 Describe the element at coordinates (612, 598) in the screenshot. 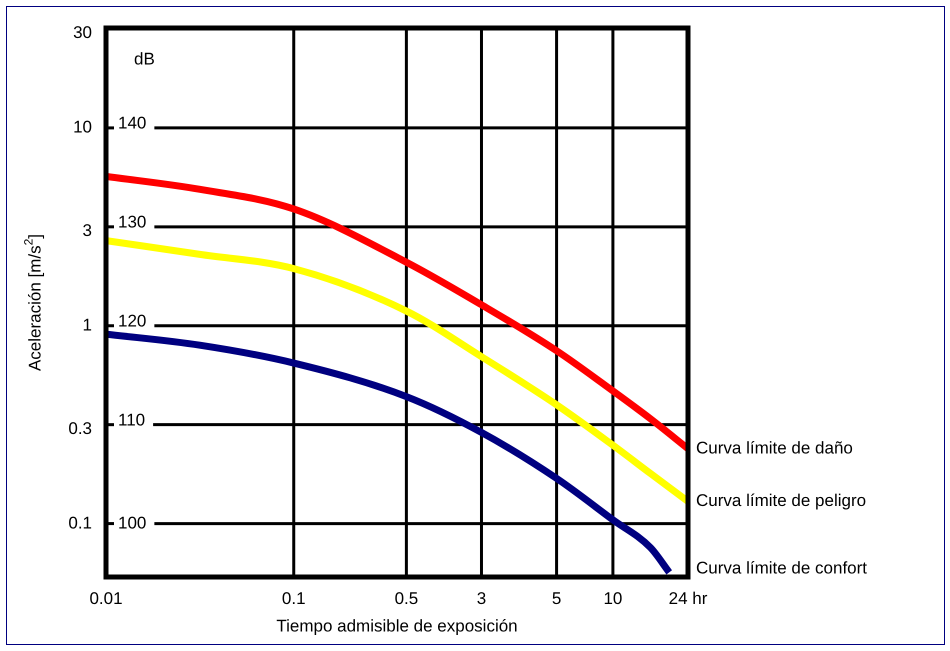

I see `x-tick-label: 10` at that location.